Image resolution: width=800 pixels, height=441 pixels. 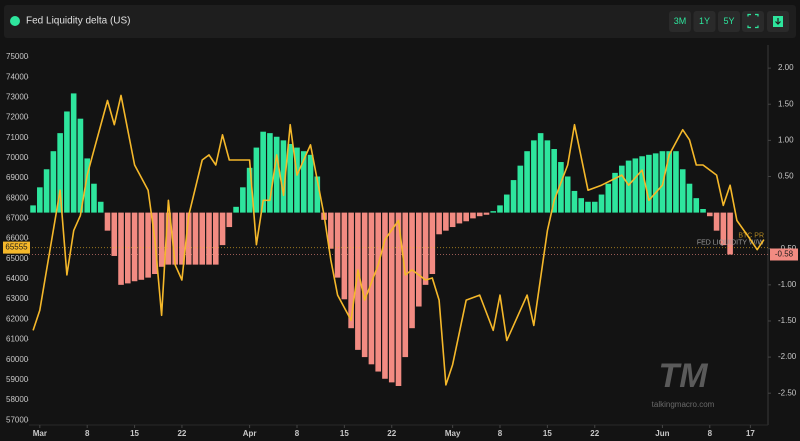 What do you see at coordinates (17, 117) in the screenshot?
I see `y-tick-label: 72000` at bounding box center [17, 117].